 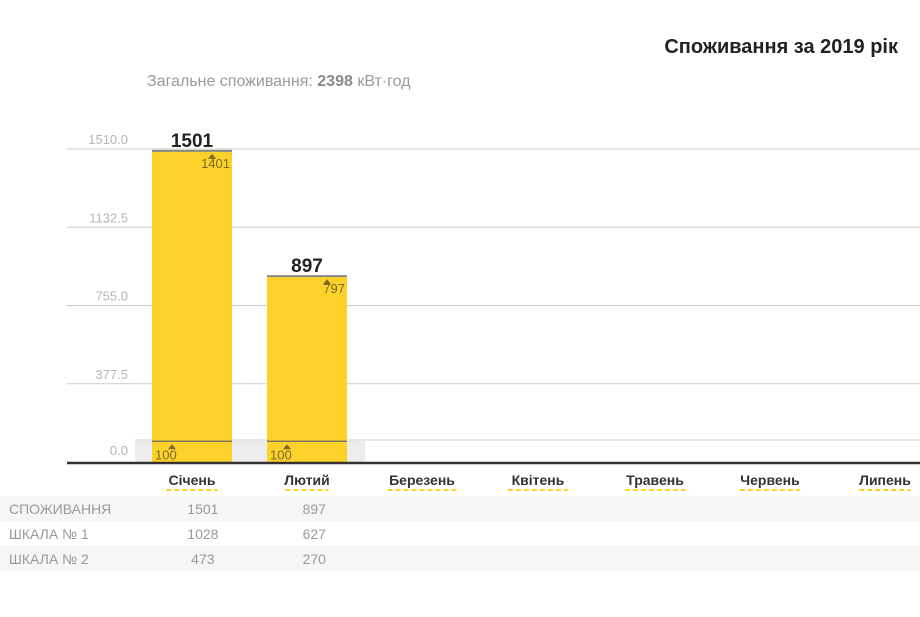 I want to click on y-tick-label: 1132.5, so click(x=108, y=217).